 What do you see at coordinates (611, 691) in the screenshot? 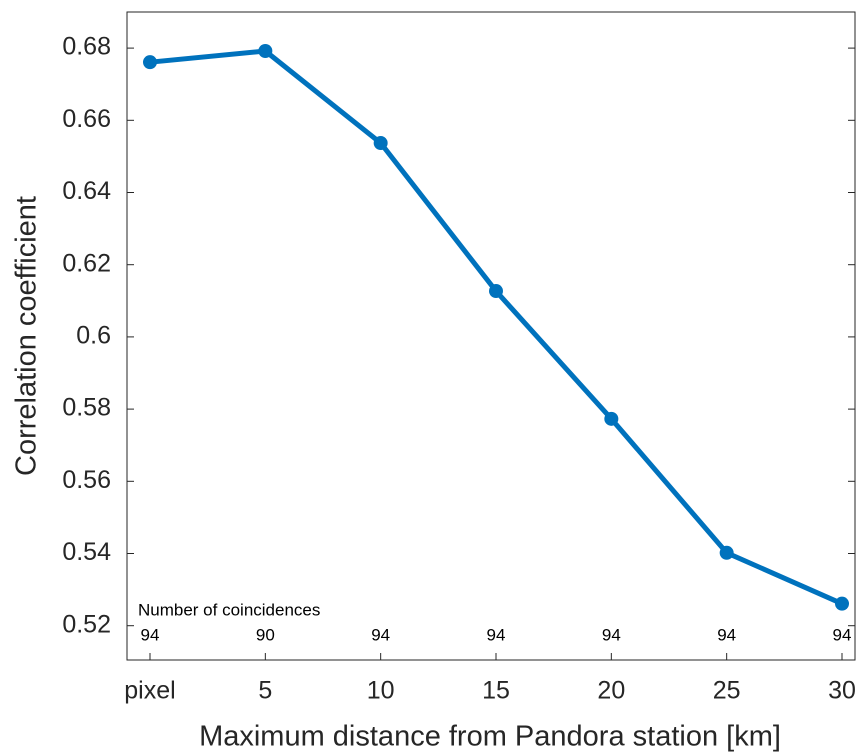
I see `x-tick-label: 20` at bounding box center [611, 691].